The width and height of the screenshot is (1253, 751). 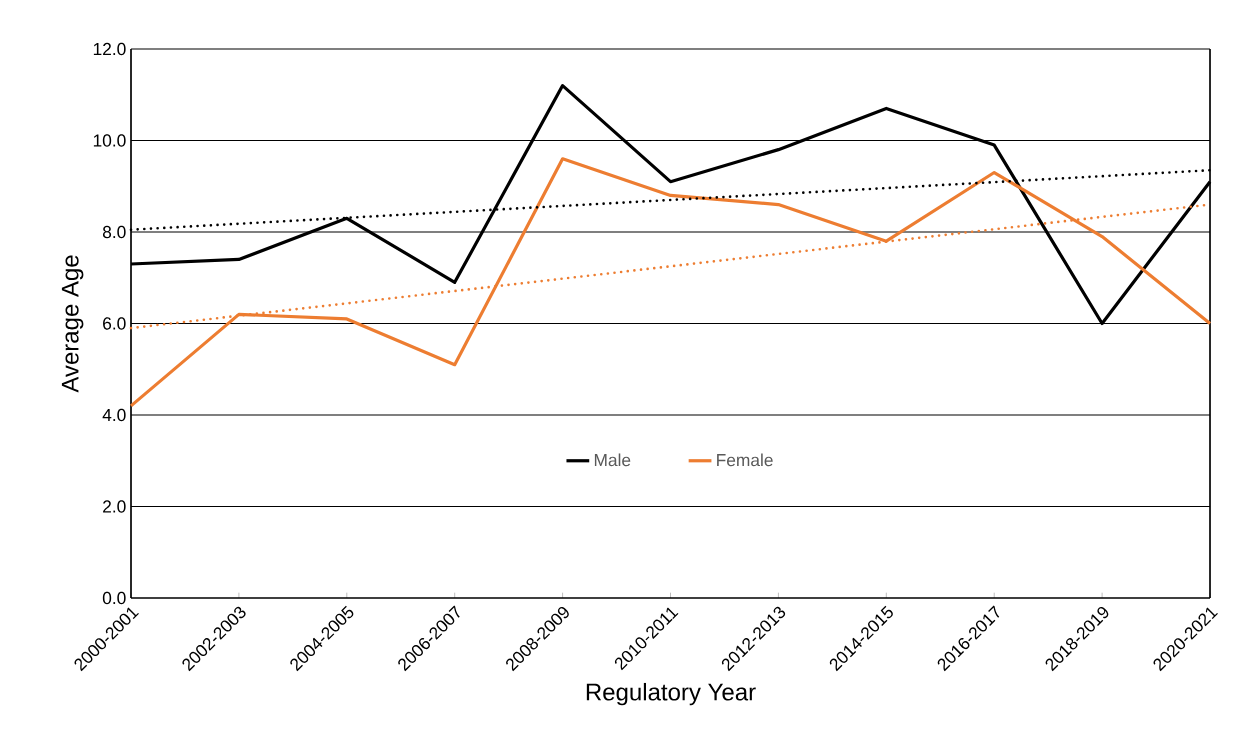 I want to click on y-tick-label: 4.0, so click(x=114, y=415).